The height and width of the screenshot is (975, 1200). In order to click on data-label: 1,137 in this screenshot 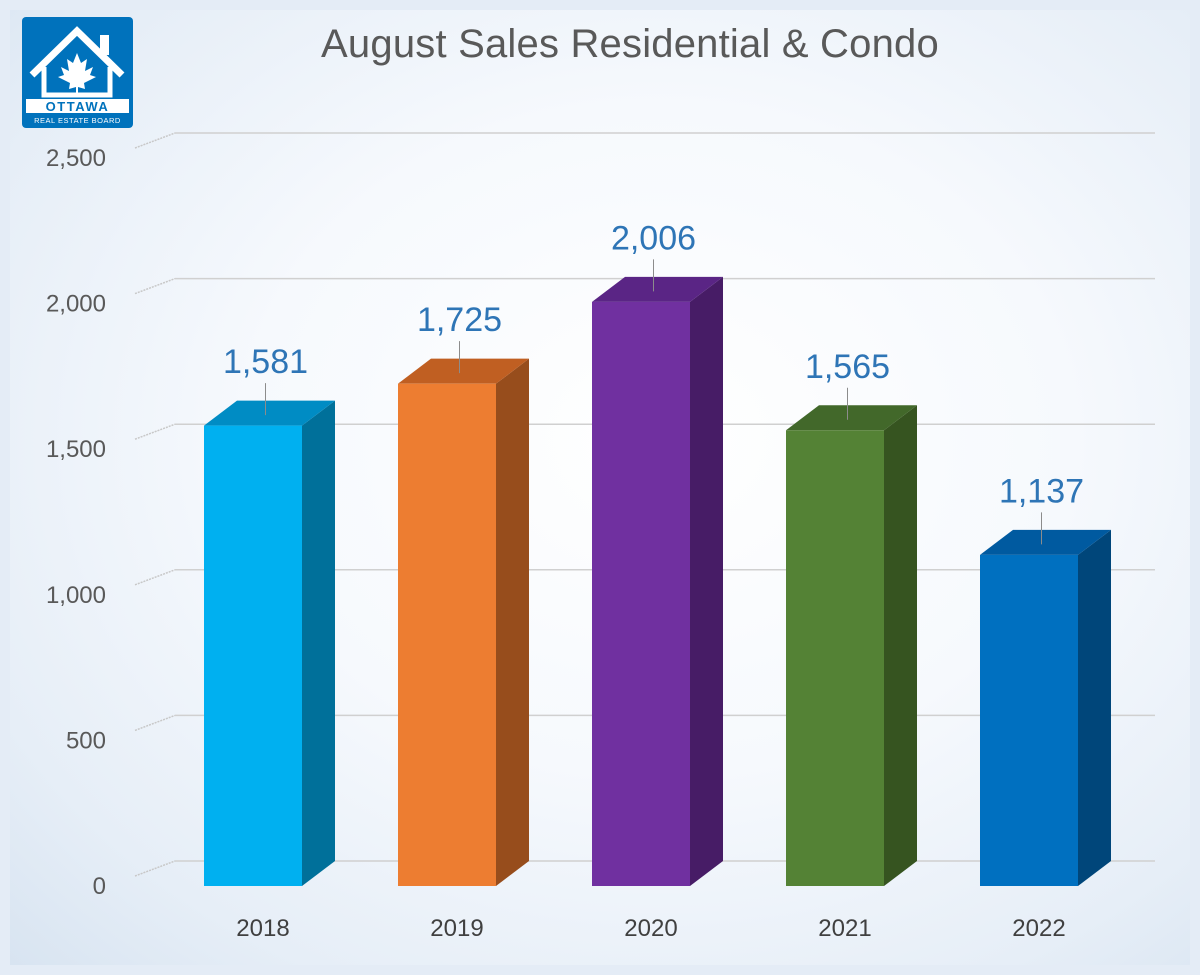, I will do `click(1041, 491)`.